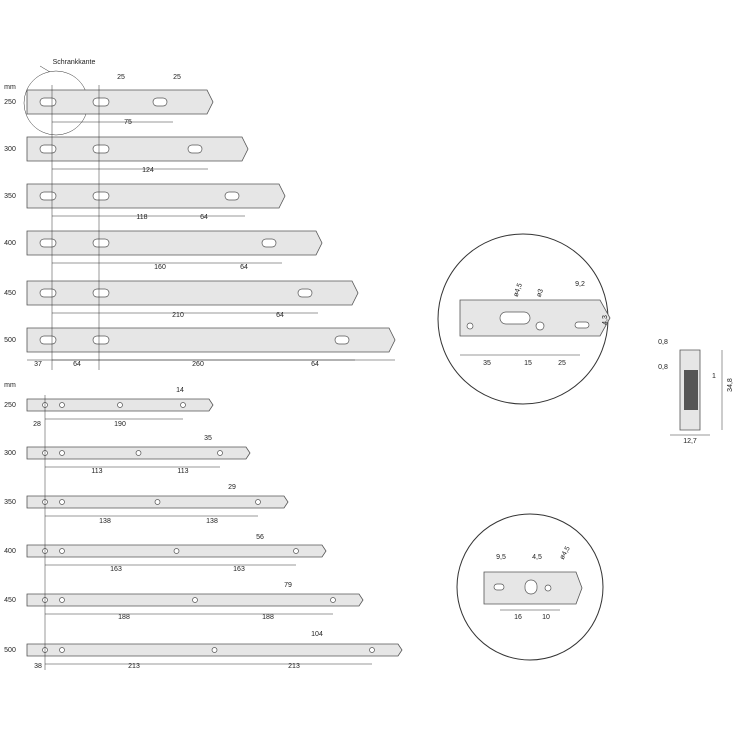 This screenshot has width=736, height=736. Describe the element at coordinates (518, 617) in the screenshot. I see `detail-label: 16` at that location.